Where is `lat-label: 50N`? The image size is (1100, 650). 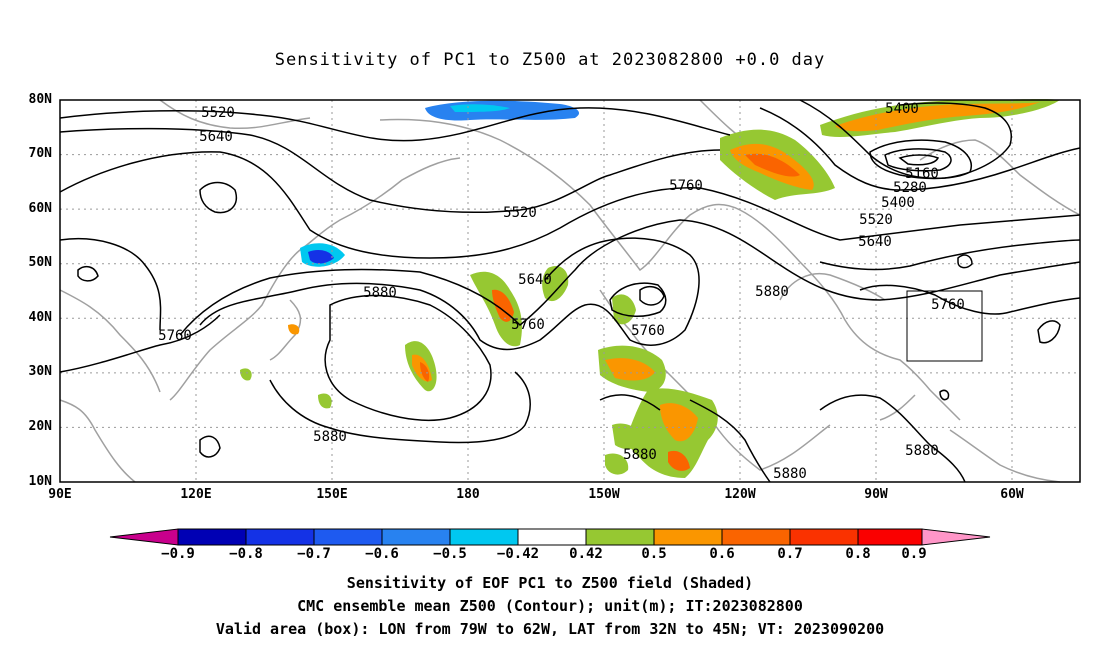
lat-label: 50N is located at coordinates (40, 262).